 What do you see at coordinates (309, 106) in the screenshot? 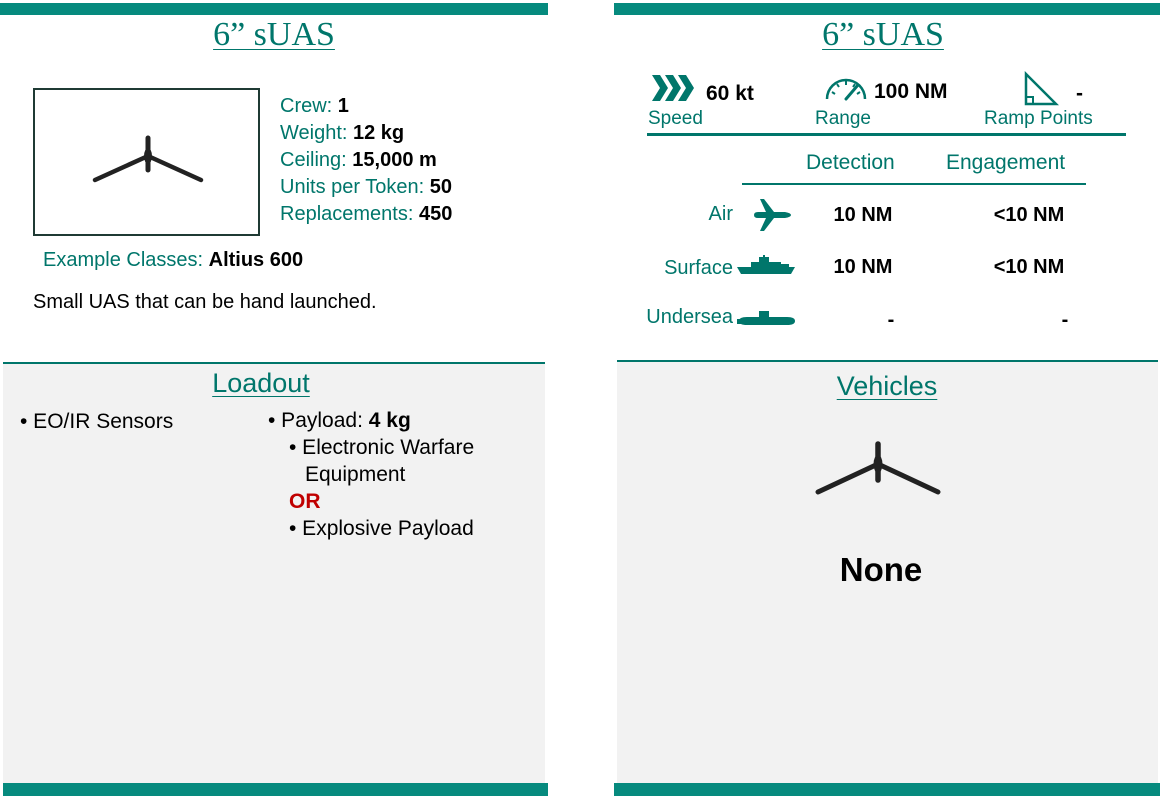
I see `crew-label: Crew:` at bounding box center [309, 106].